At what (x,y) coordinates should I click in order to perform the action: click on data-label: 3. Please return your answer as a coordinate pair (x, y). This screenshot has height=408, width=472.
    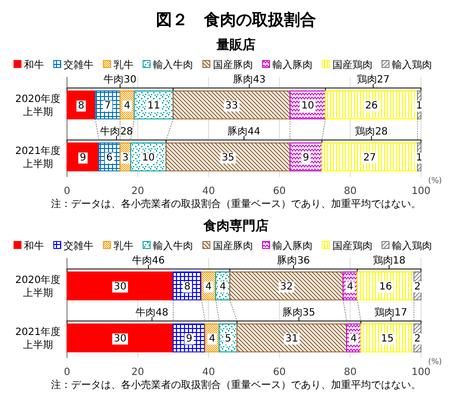
    Looking at the image, I should click on (125, 158).